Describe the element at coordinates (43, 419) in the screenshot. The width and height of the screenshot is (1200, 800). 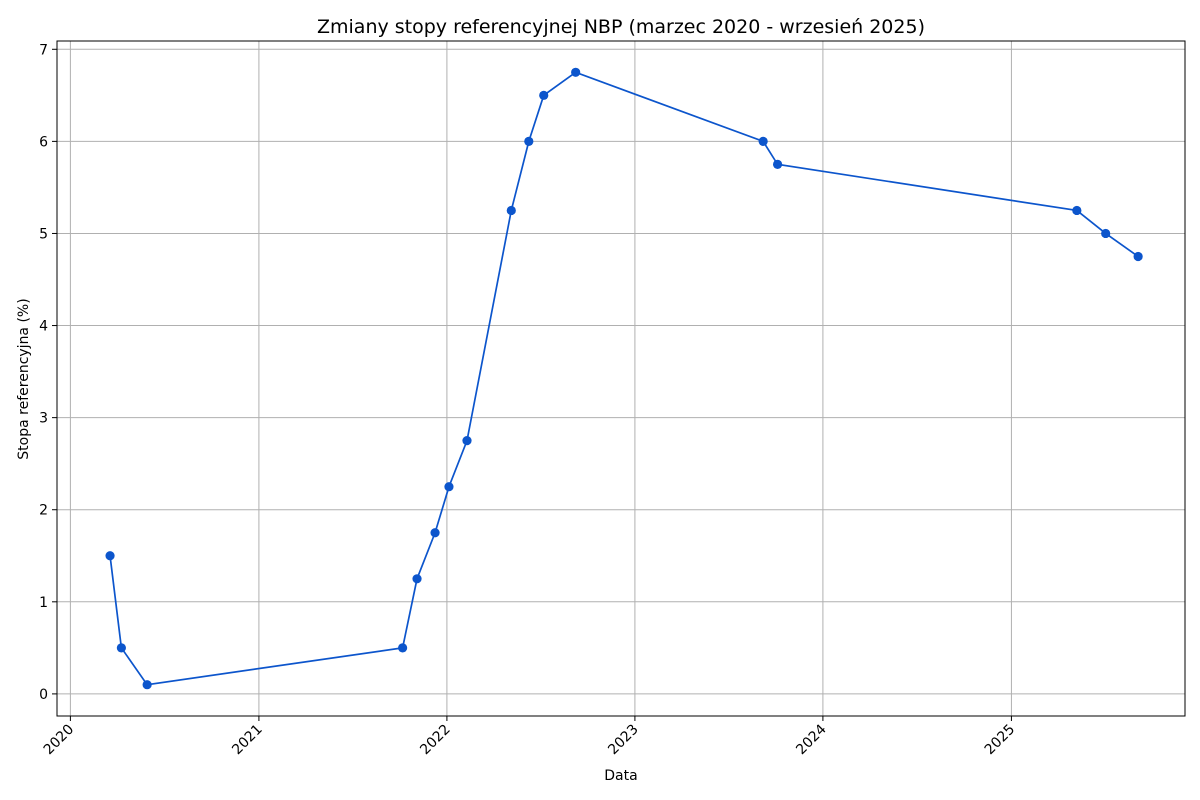
I see `y-tick-label: 3` at that location.